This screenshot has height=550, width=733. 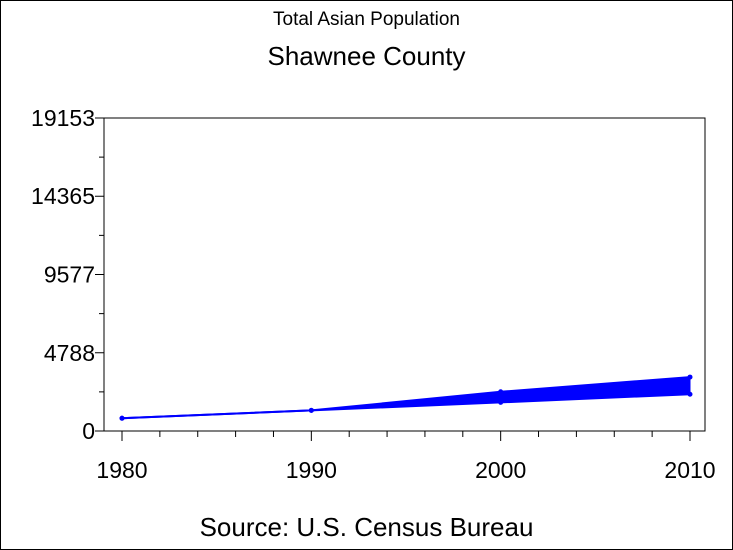 What do you see at coordinates (88, 431) in the screenshot?
I see `y-tick-label: 0` at bounding box center [88, 431].